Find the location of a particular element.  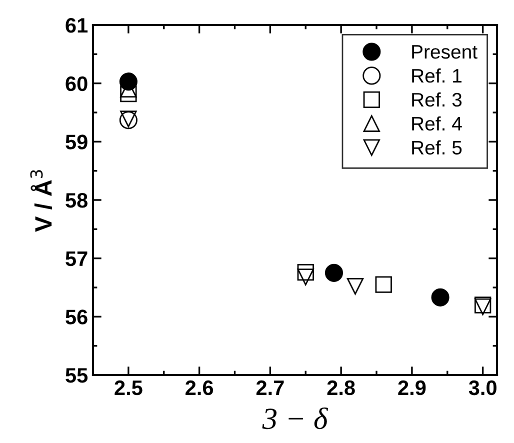

x-tick-label: 3.0 is located at coordinates (482, 388).